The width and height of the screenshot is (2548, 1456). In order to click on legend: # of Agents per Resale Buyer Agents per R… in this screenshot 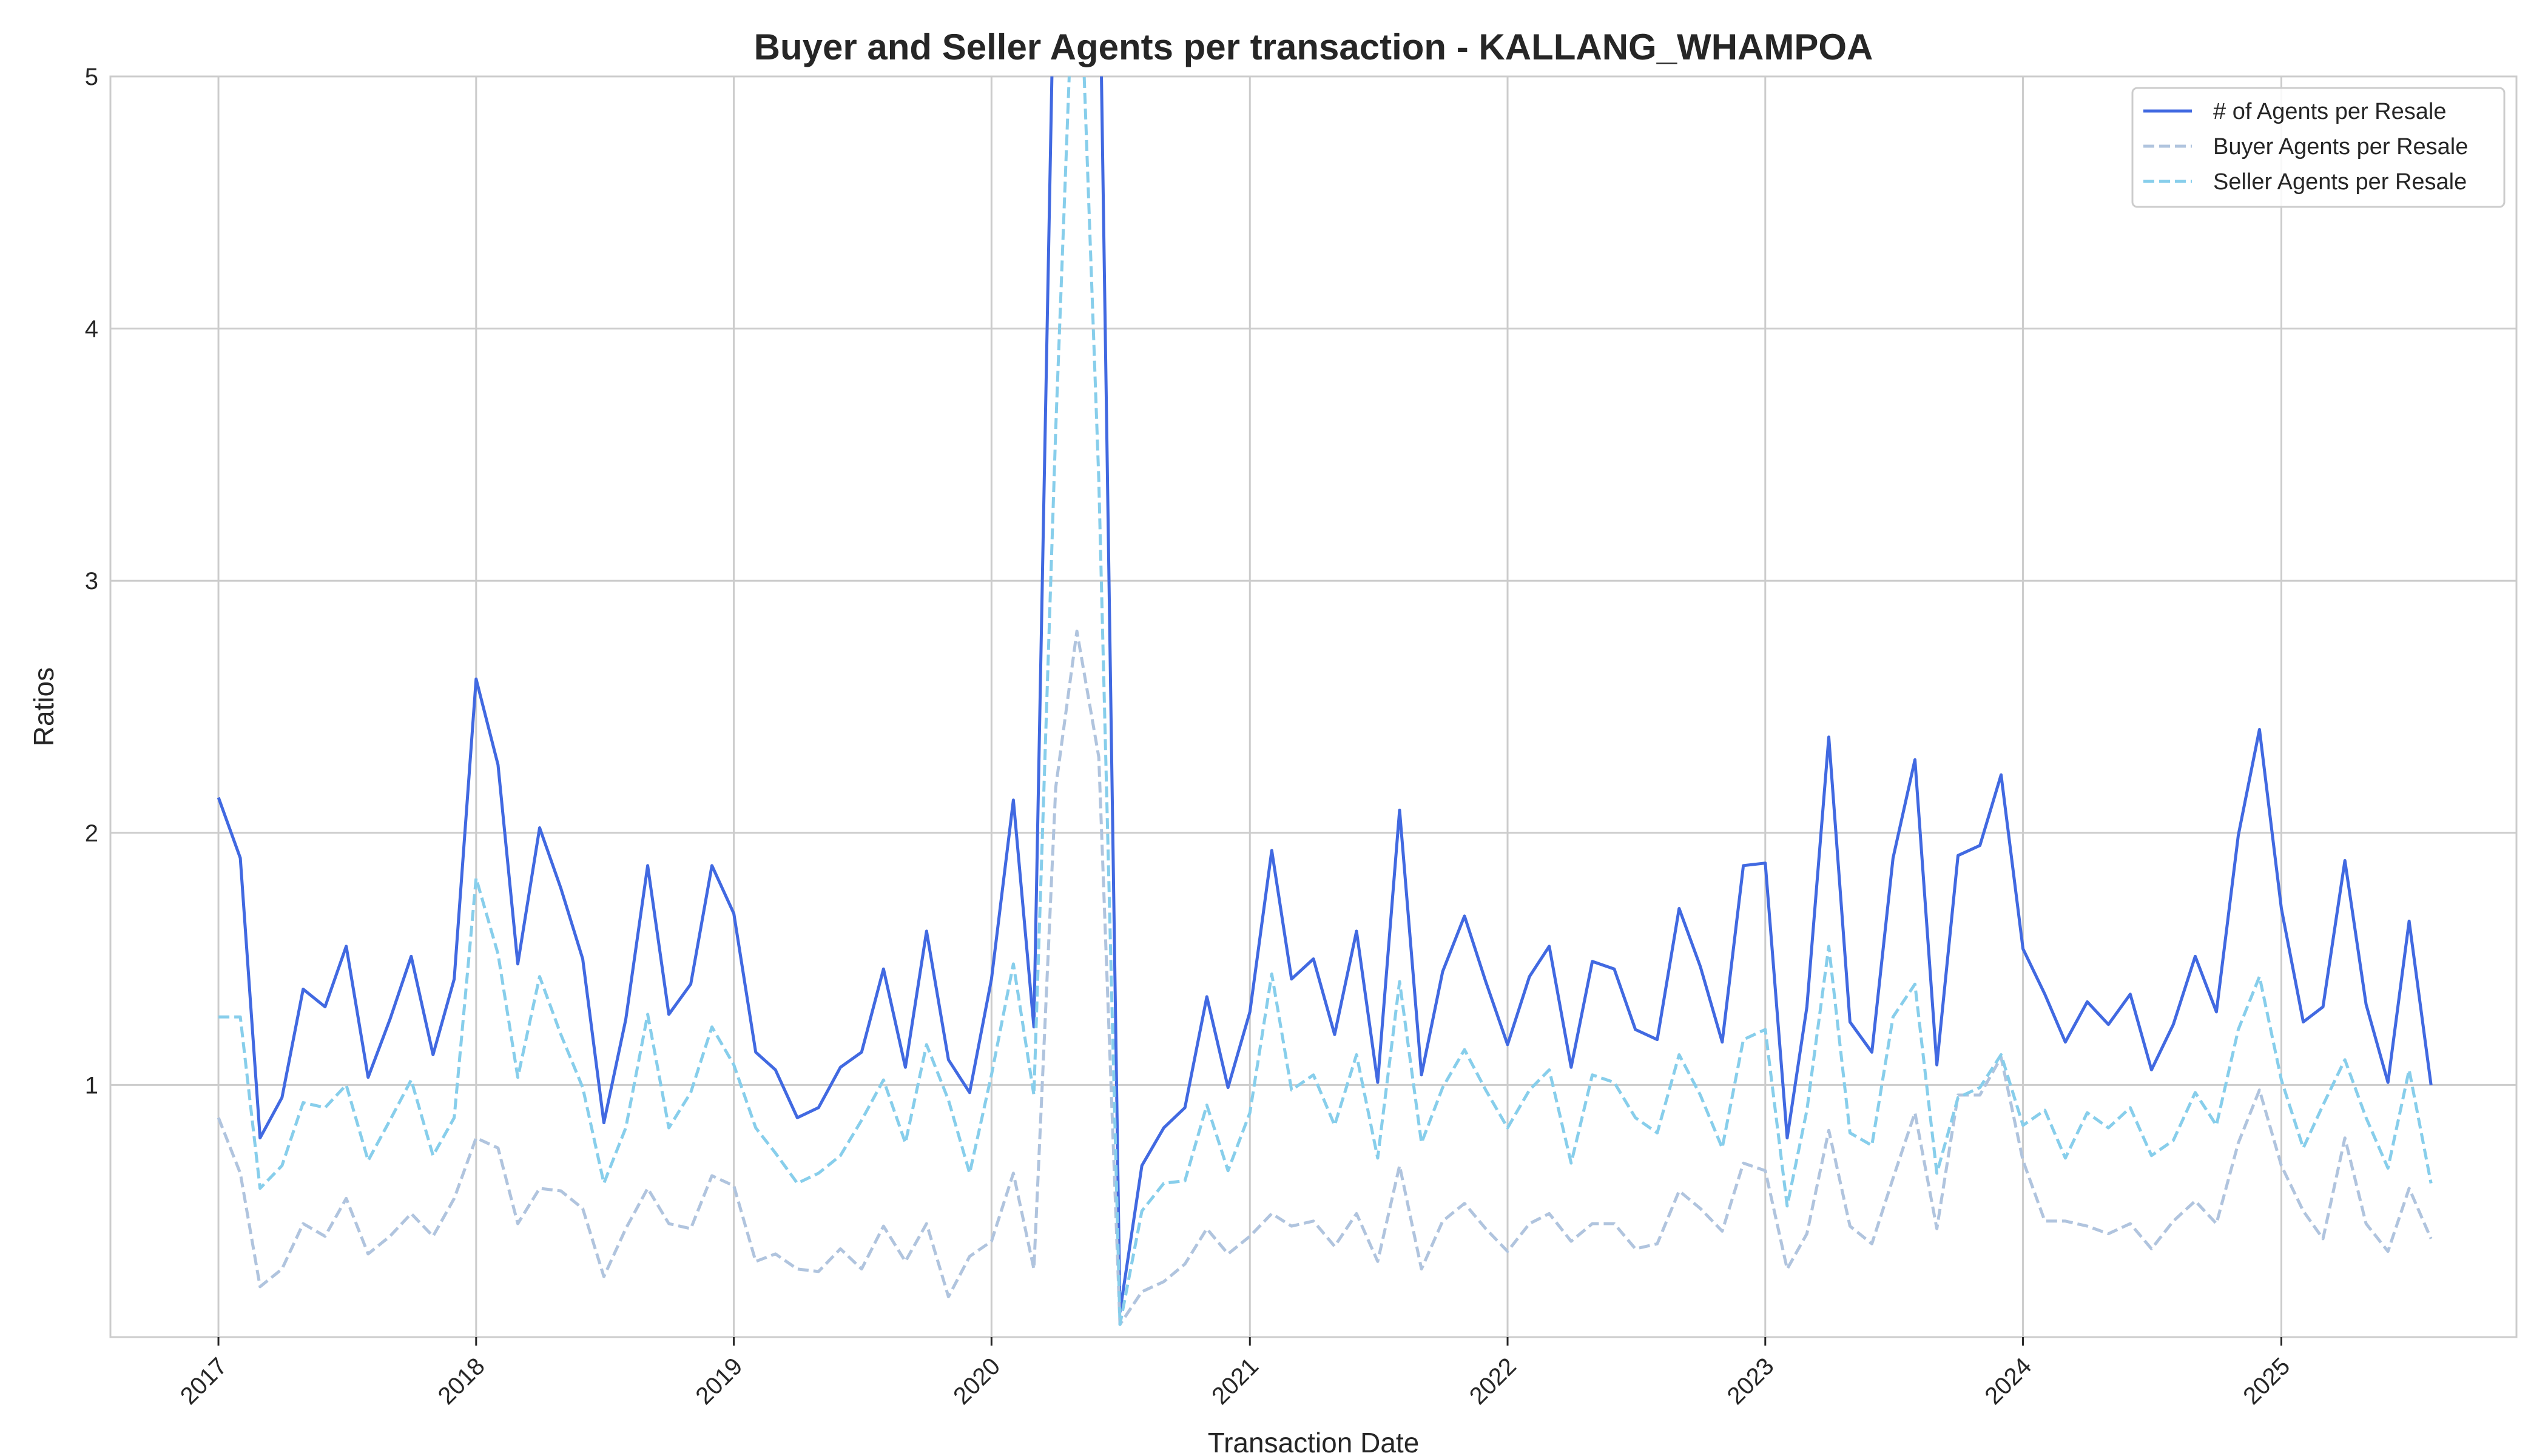, I will do `click(2318, 147)`.